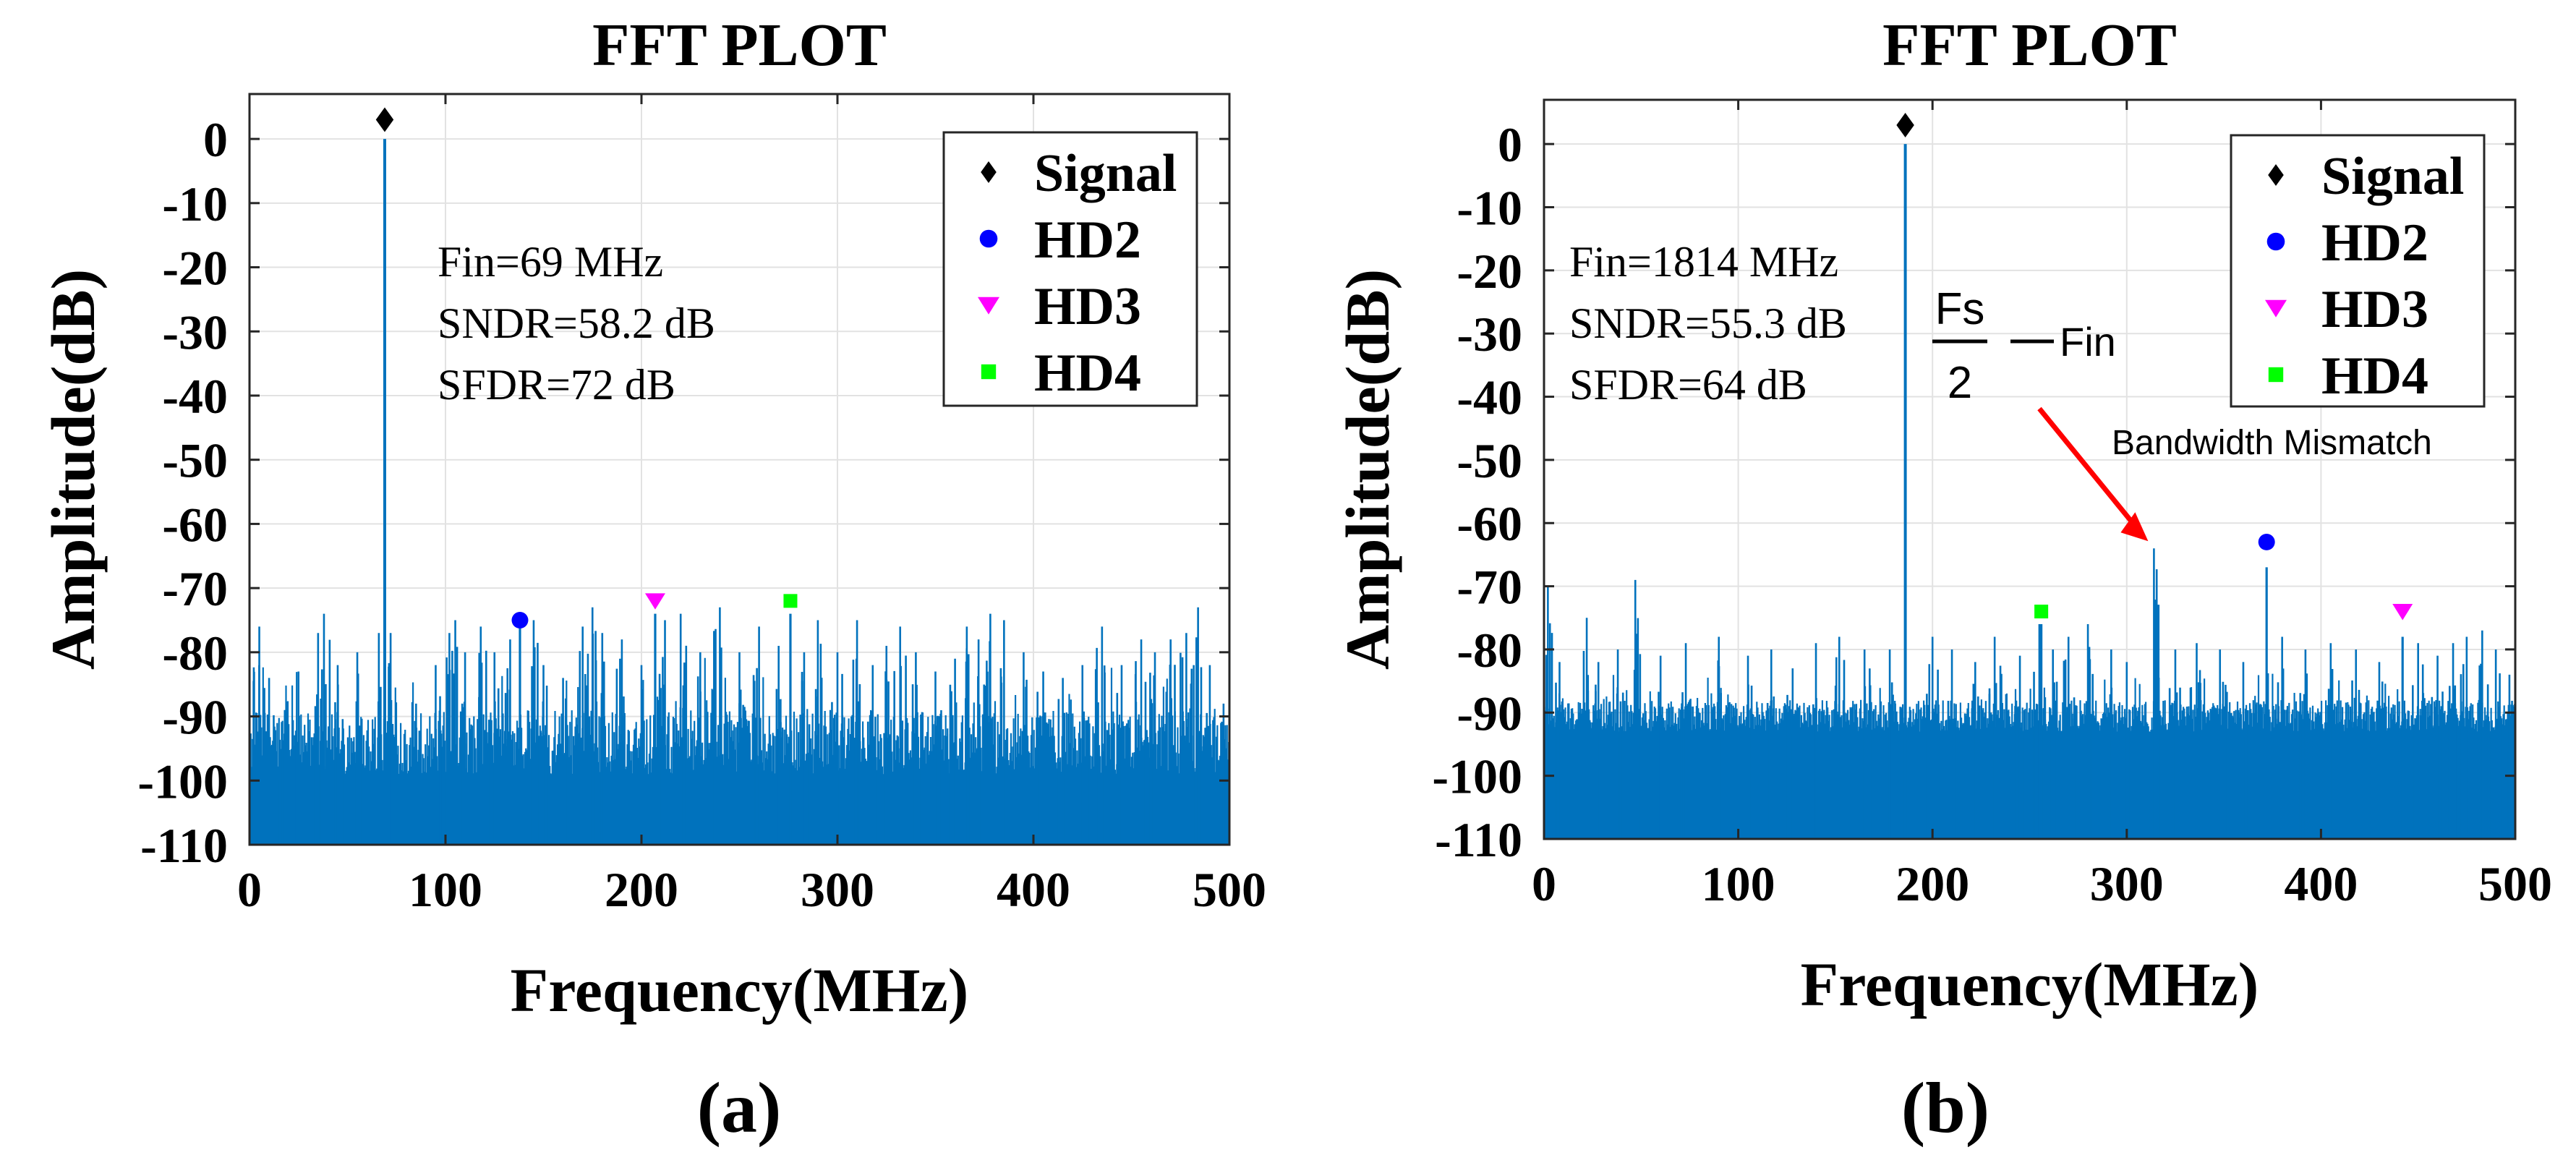  What do you see at coordinates (576, 323) in the screenshot?
I see `annotation-text: SNDR=58.2 dB` at bounding box center [576, 323].